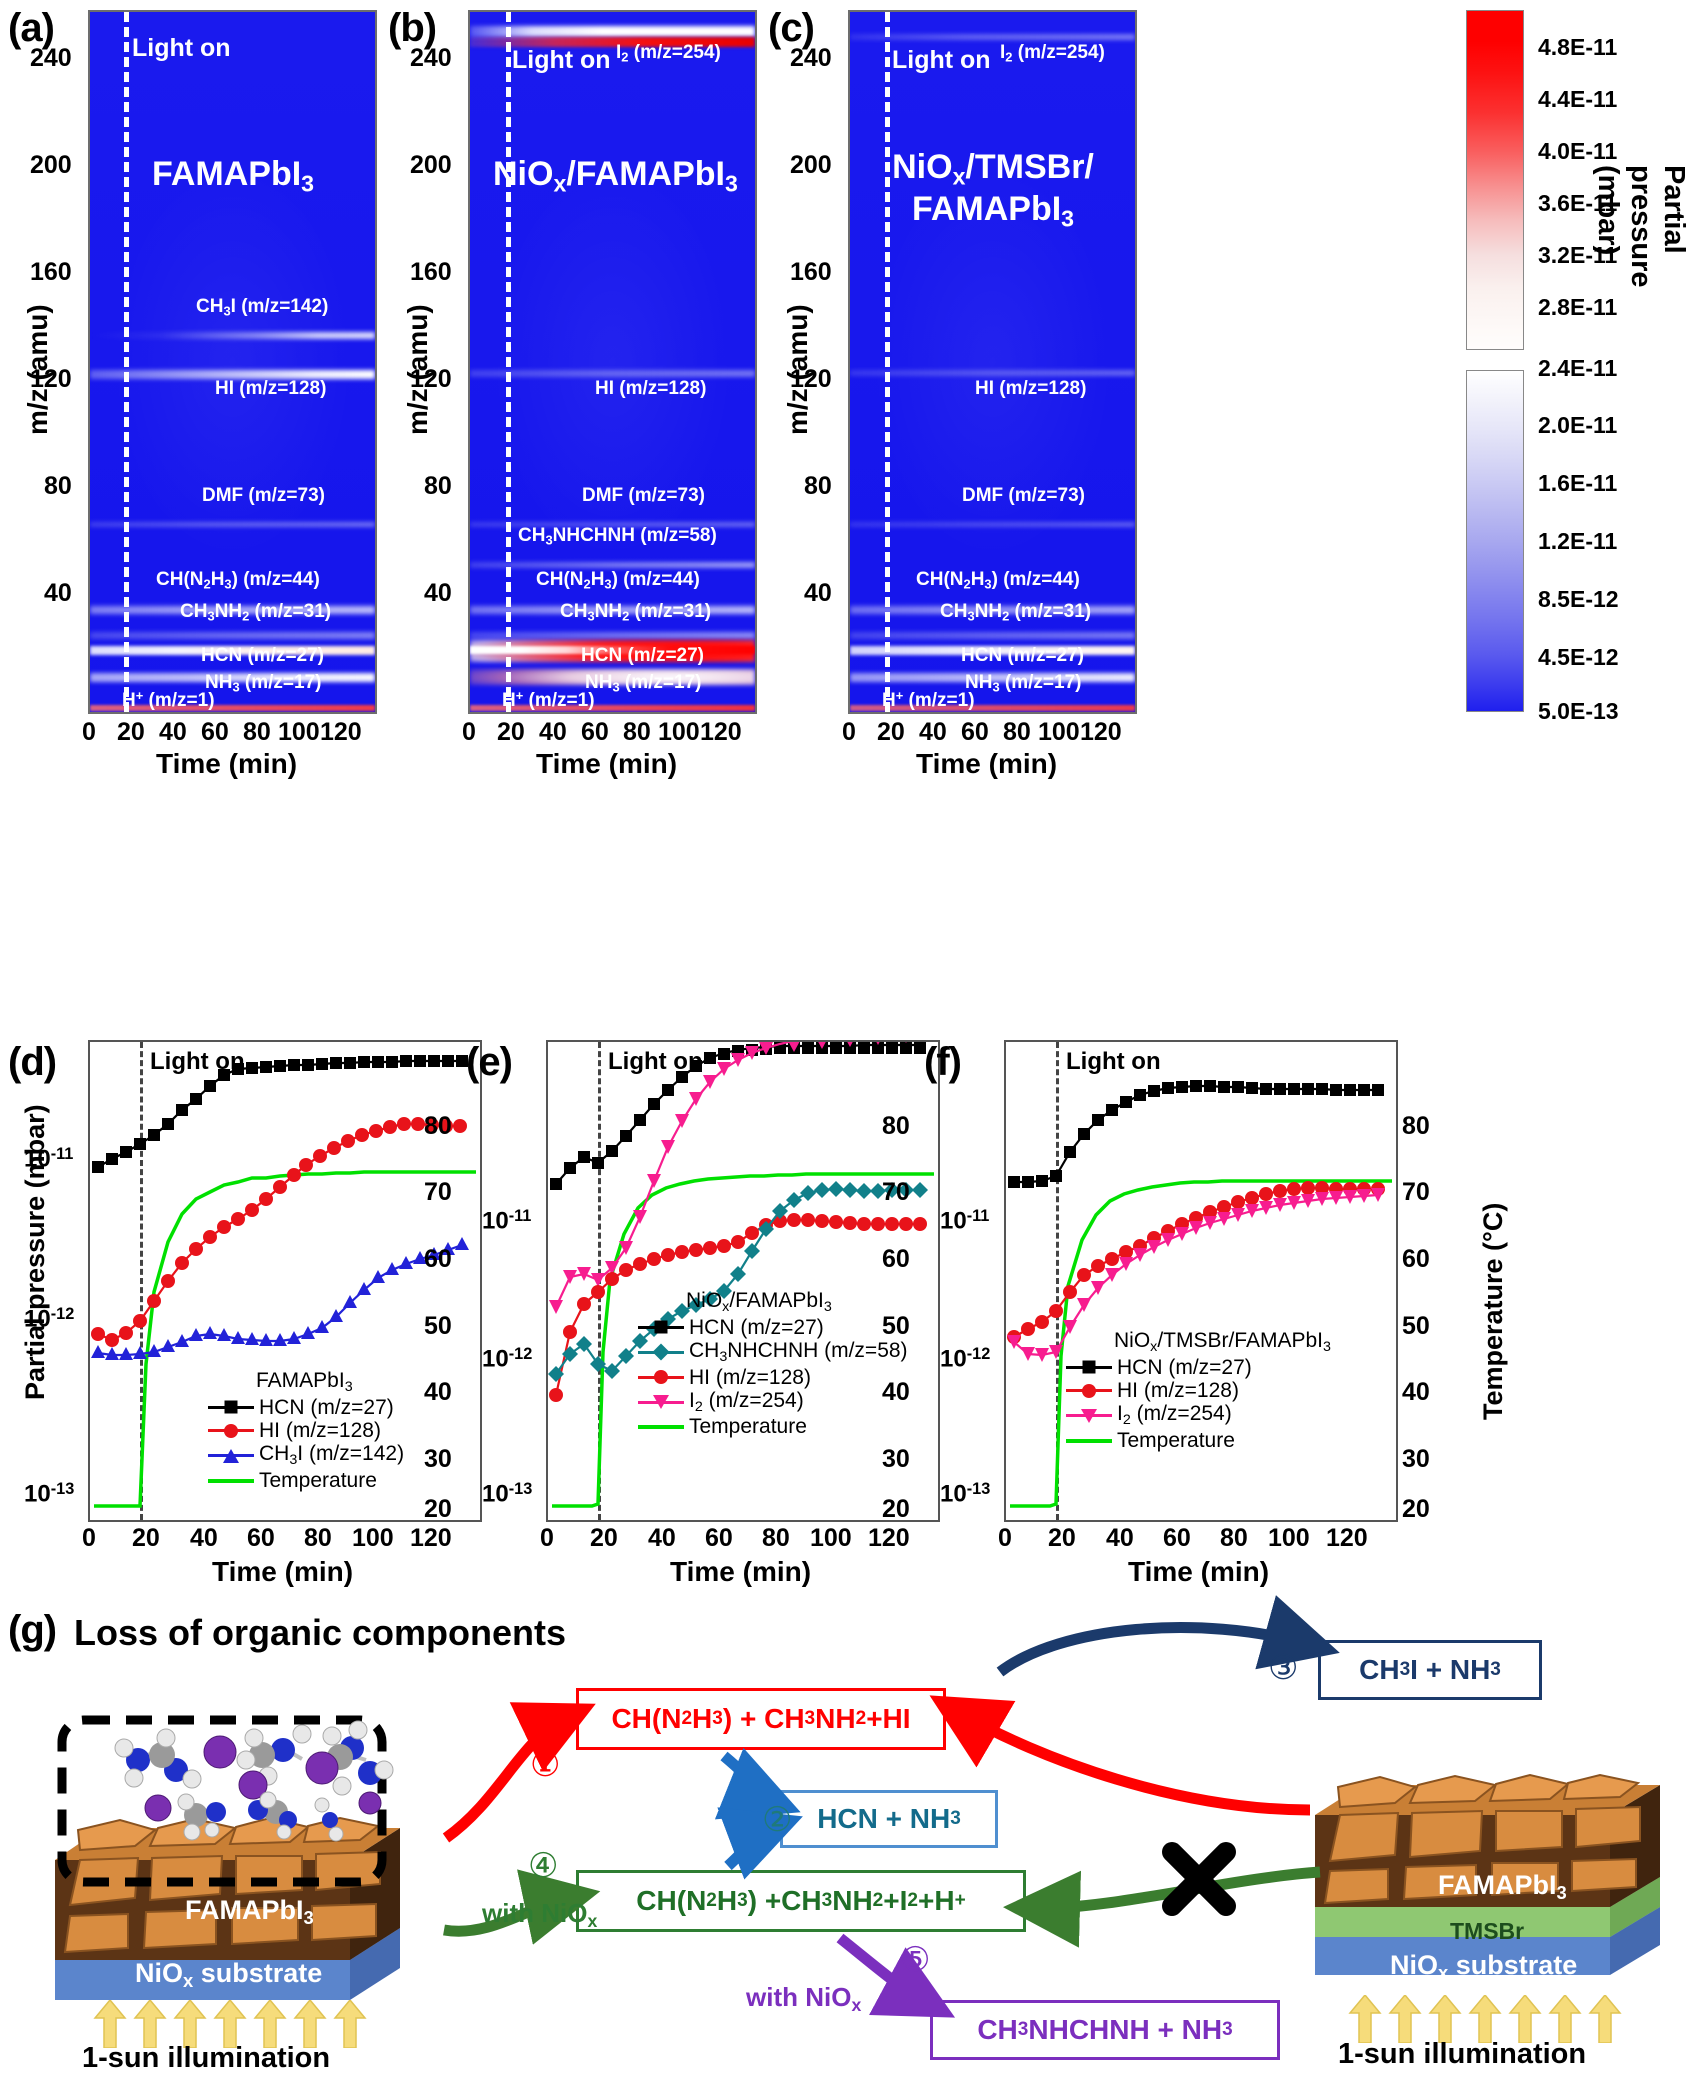 The height and width of the screenshot is (2076, 1705). Describe the element at coordinates (1062, 1538) in the screenshot. I see `xtick-f-20: 20` at that location.